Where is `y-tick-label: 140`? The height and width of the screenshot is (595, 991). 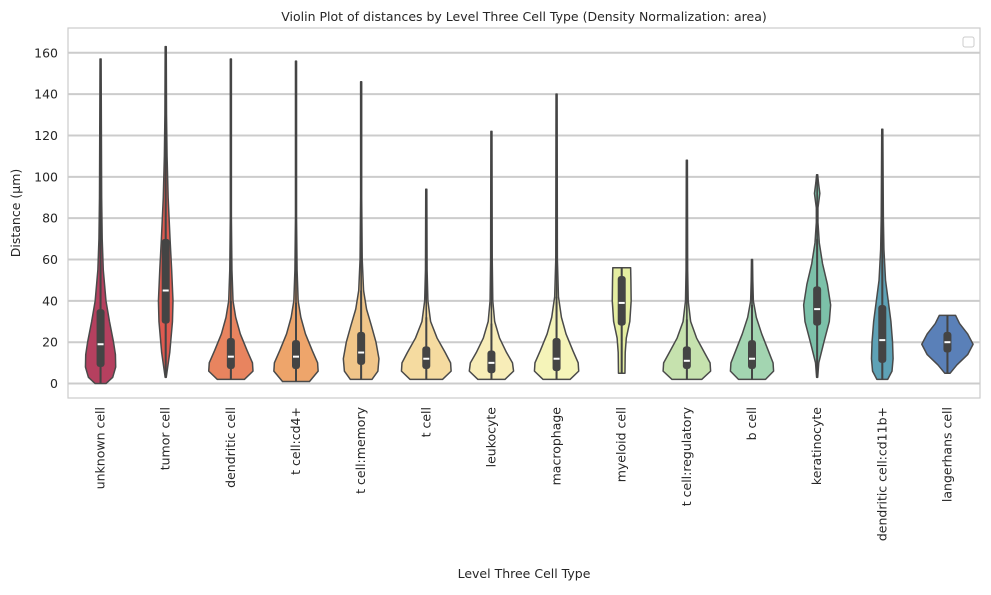 y-tick-label: 140 is located at coordinates (46, 94).